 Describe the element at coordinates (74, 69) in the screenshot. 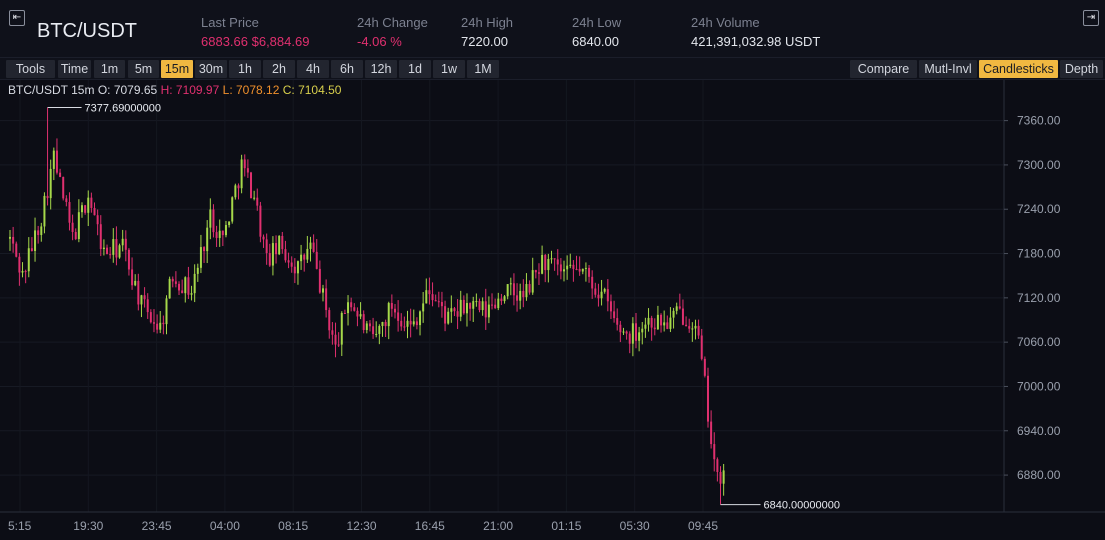

I see `time-button: Time` at that location.